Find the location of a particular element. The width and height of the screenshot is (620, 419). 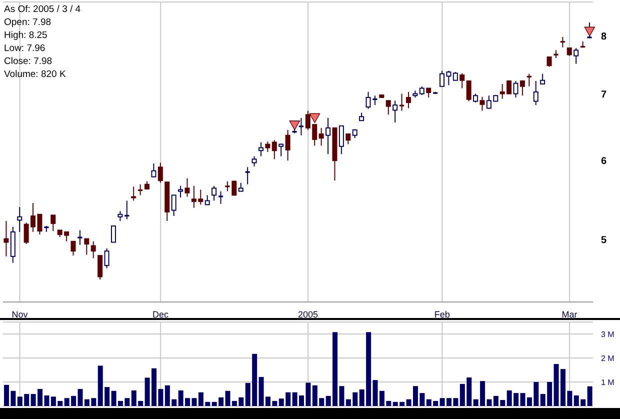

annotation: High: 8.25 is located at coordinates (26, 35).